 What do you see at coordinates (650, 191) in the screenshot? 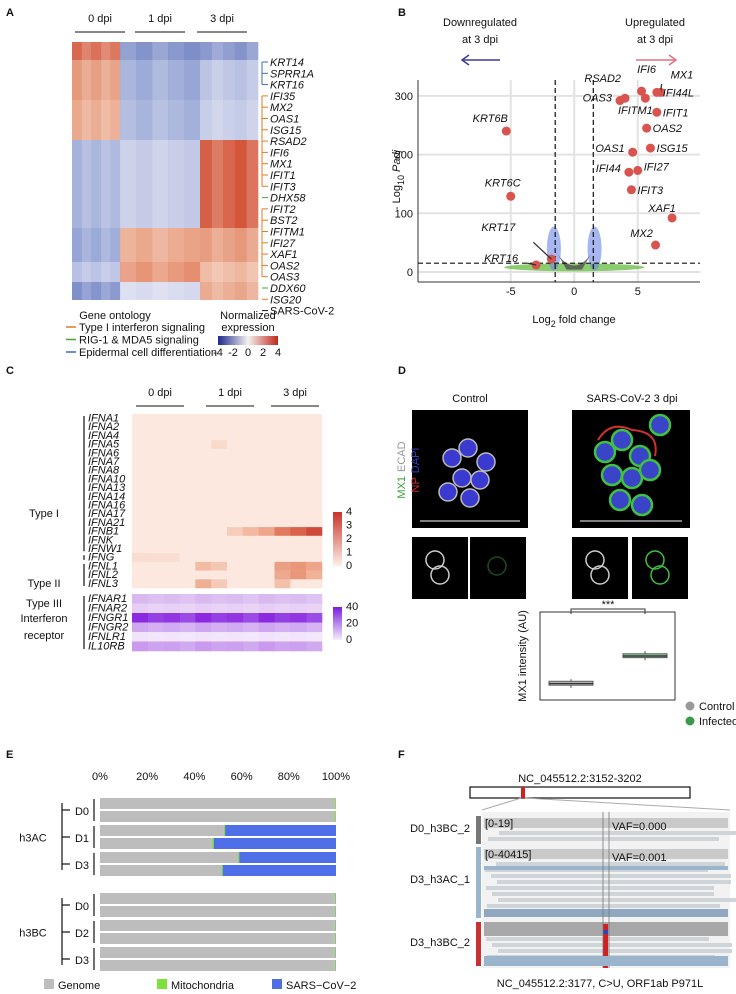
I see `point-label: IFIT3` at bounding box center [650, 191].